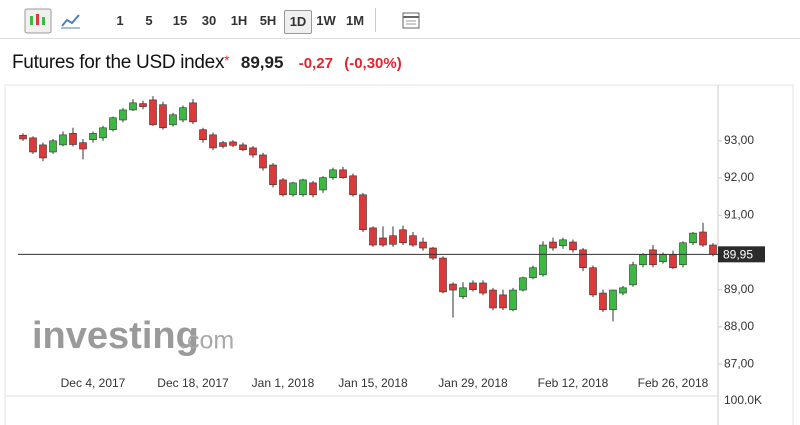 The height and width of the screenshot is (425, 800). What do you see at coordinates (283, 383) in the screenshot?
I see `x-tick-label: Jan 1, 2018` at bounding box center [283, 383].